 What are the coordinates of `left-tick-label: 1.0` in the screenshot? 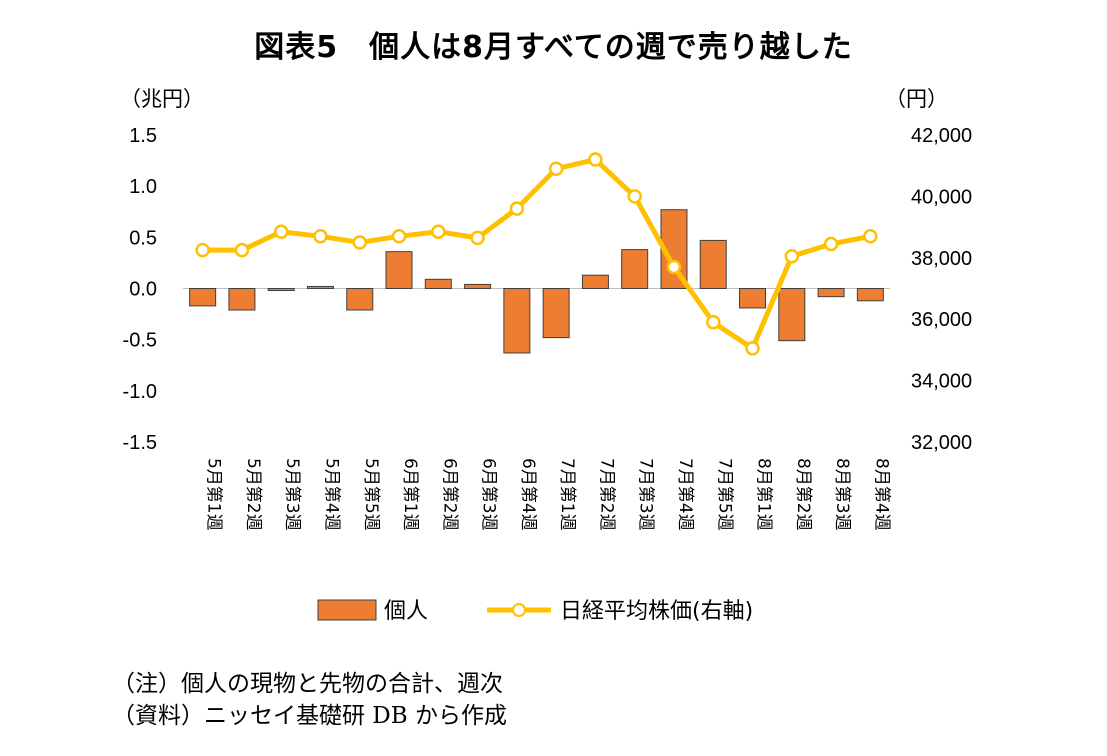 It's located at (143, 187).